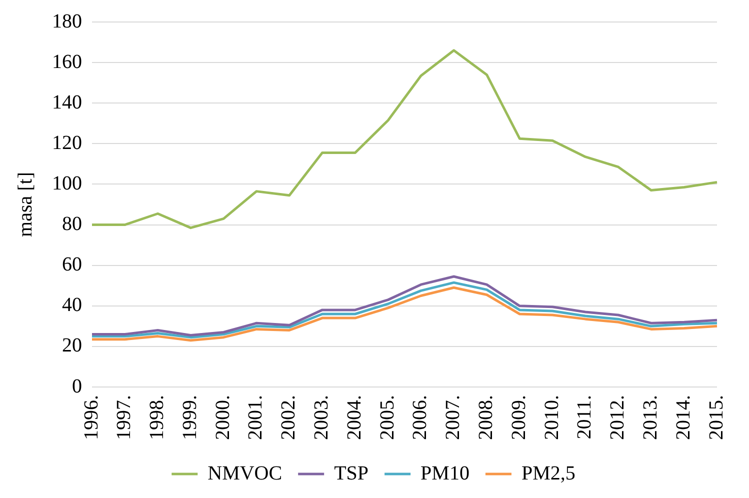  Describe the element at coordinates (548, 473) in the screenshot. I see `legend-label: PM2,5` at that location.